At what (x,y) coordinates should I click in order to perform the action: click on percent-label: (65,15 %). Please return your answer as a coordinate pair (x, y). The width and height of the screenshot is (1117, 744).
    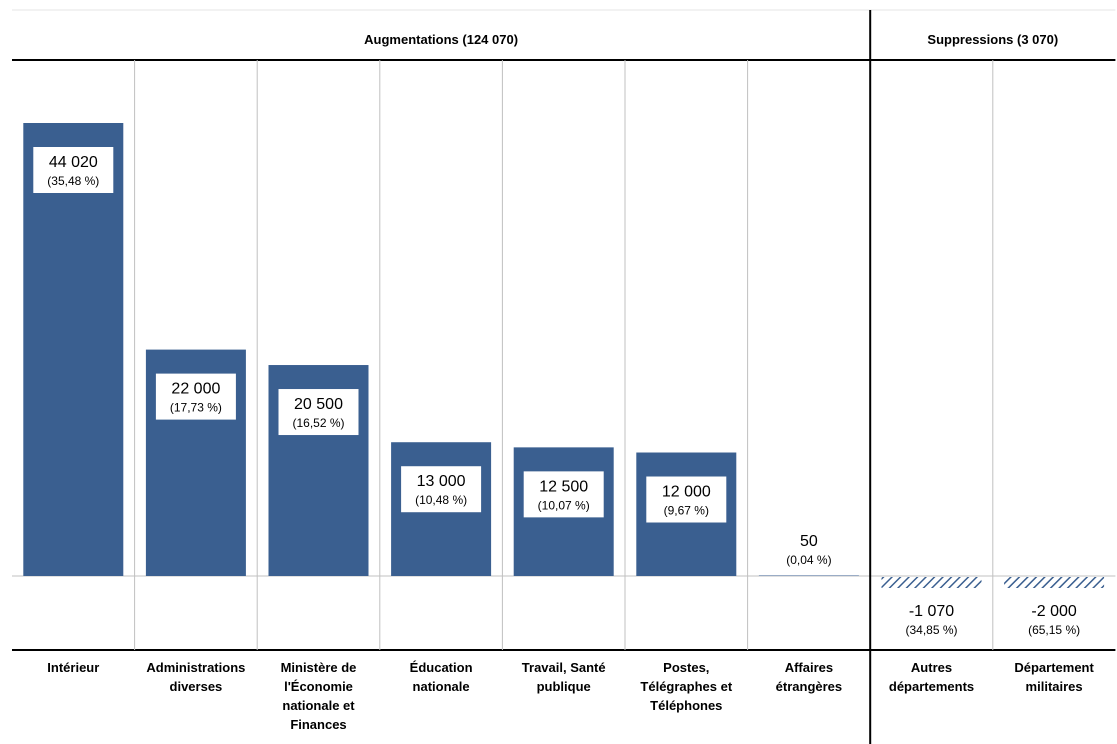
    Looking at the image, I should click on (1054, 630).